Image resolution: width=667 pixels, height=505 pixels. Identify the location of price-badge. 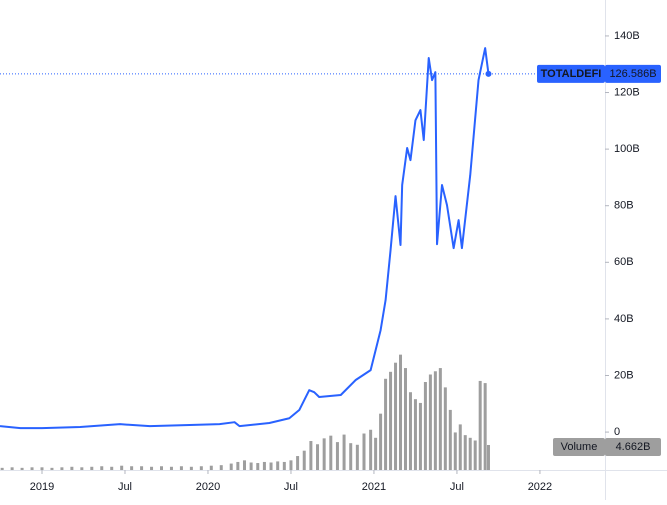
(633, 73).